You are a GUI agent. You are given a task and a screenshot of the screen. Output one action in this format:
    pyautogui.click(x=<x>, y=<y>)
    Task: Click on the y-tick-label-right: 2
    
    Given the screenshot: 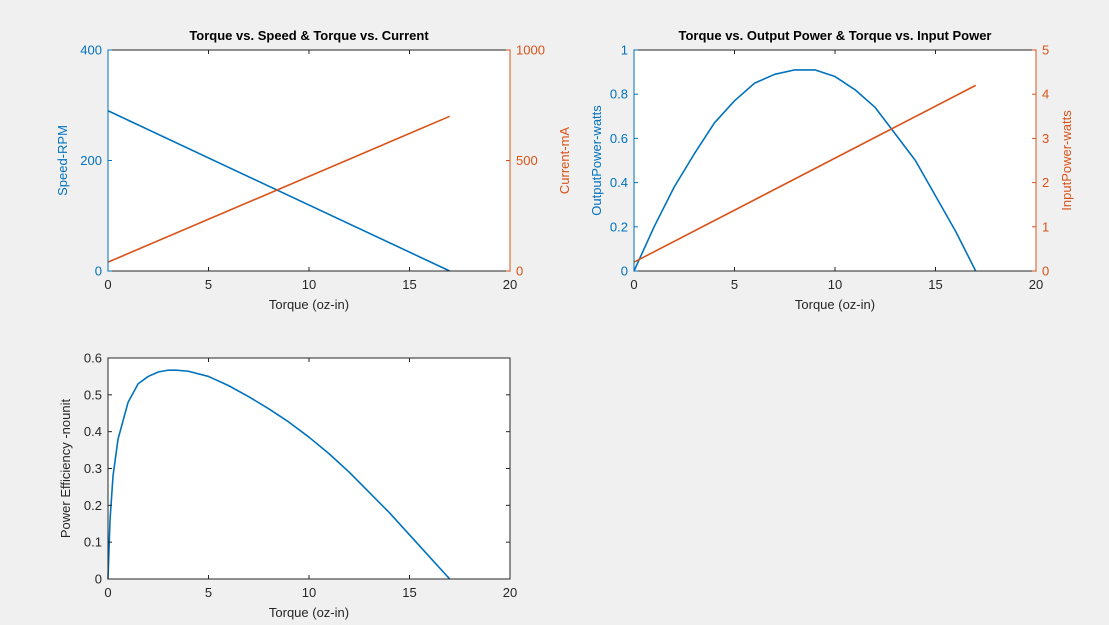 What is the action you would take?
    pyautogui.click(x=1045, y=182)
    